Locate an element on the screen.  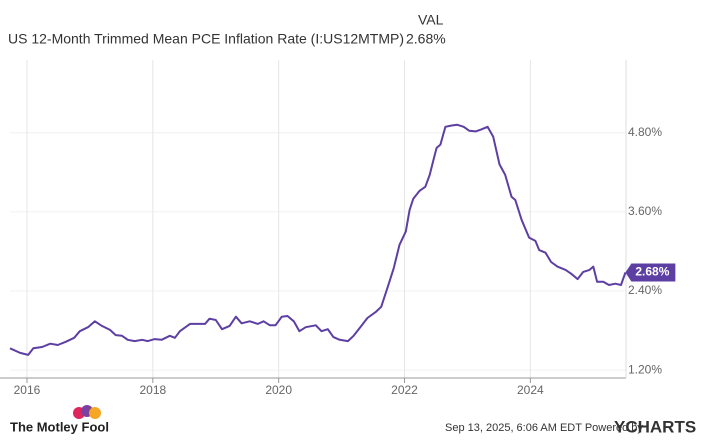
value-header: VAL is located at coordinates (431, 20).